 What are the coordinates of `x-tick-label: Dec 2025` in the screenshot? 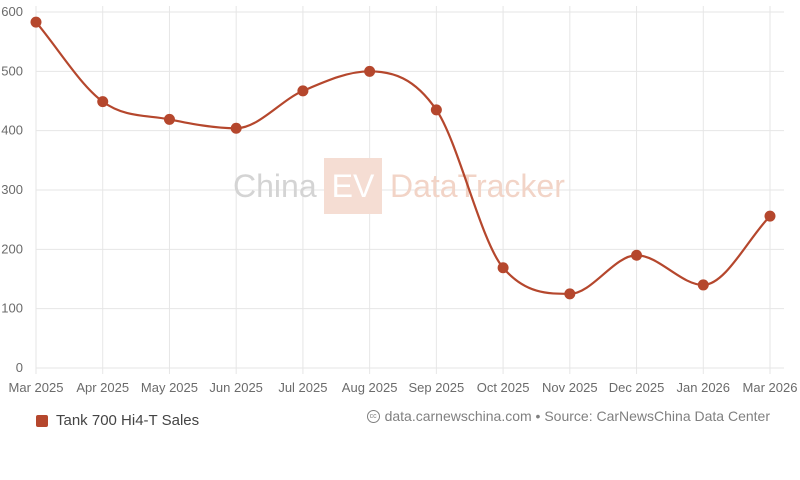 It's located at (637, 387).